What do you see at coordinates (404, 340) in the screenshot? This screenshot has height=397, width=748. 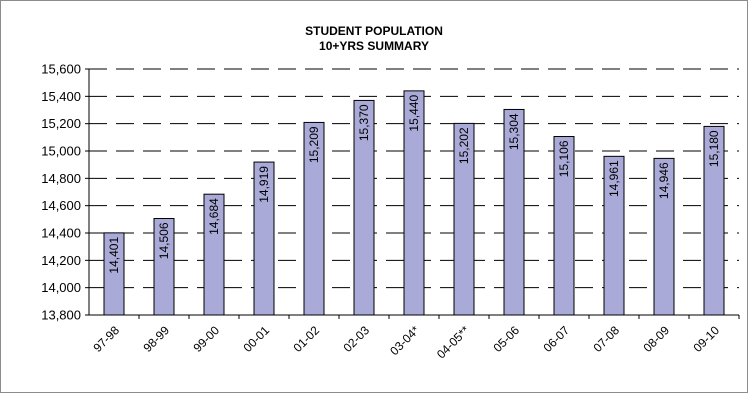 I see `x-tick-label: 03-04*` at bounding box center [404, 340].